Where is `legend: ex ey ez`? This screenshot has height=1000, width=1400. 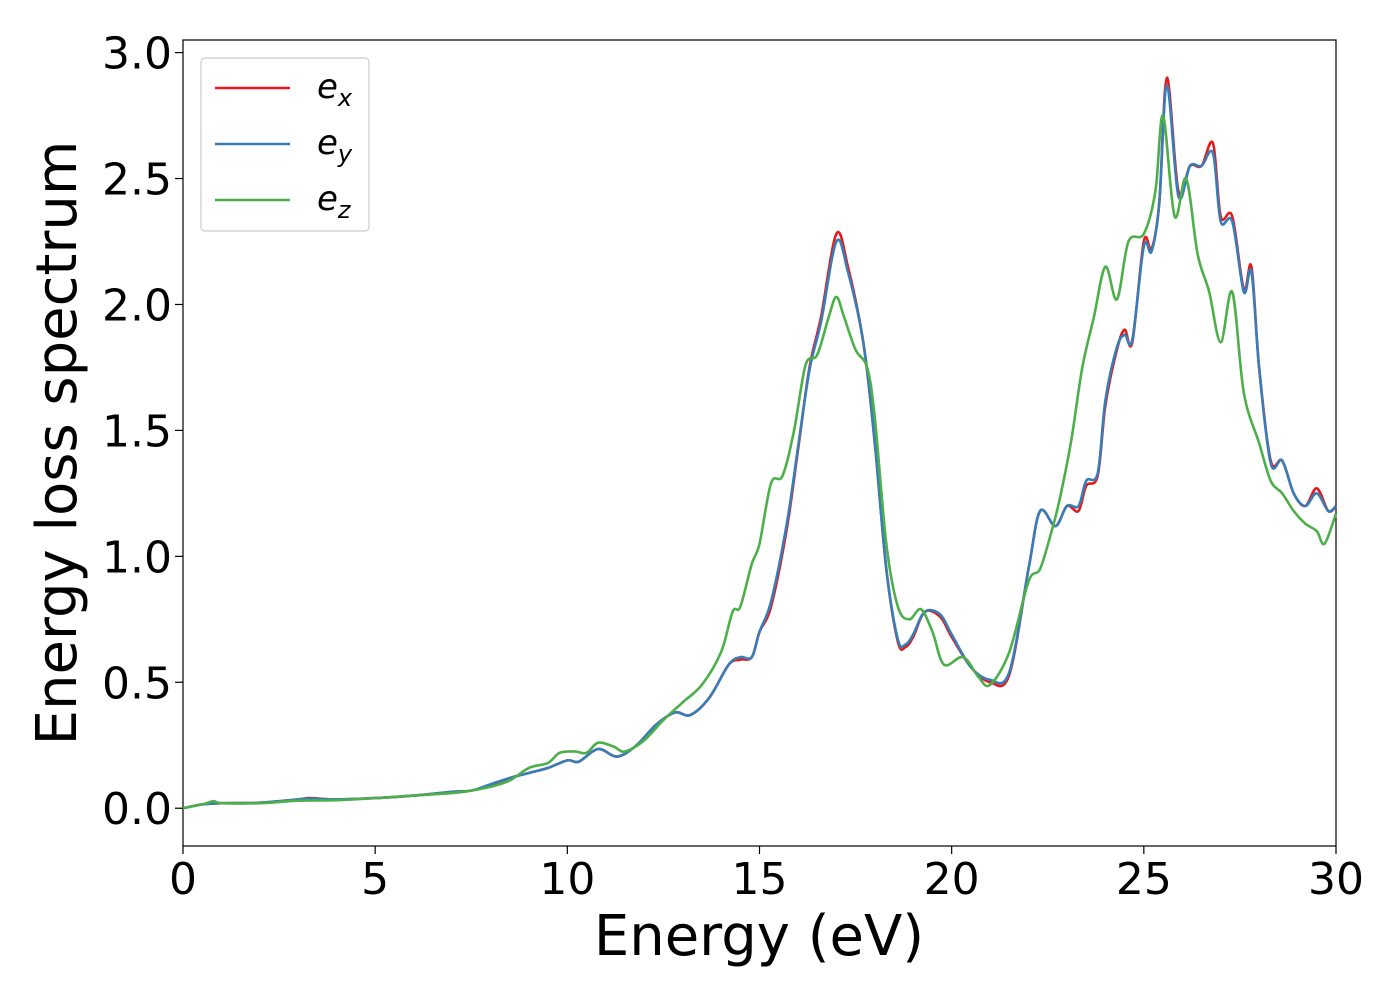
legend: ex ey ez is located at coordinates (285, 144).